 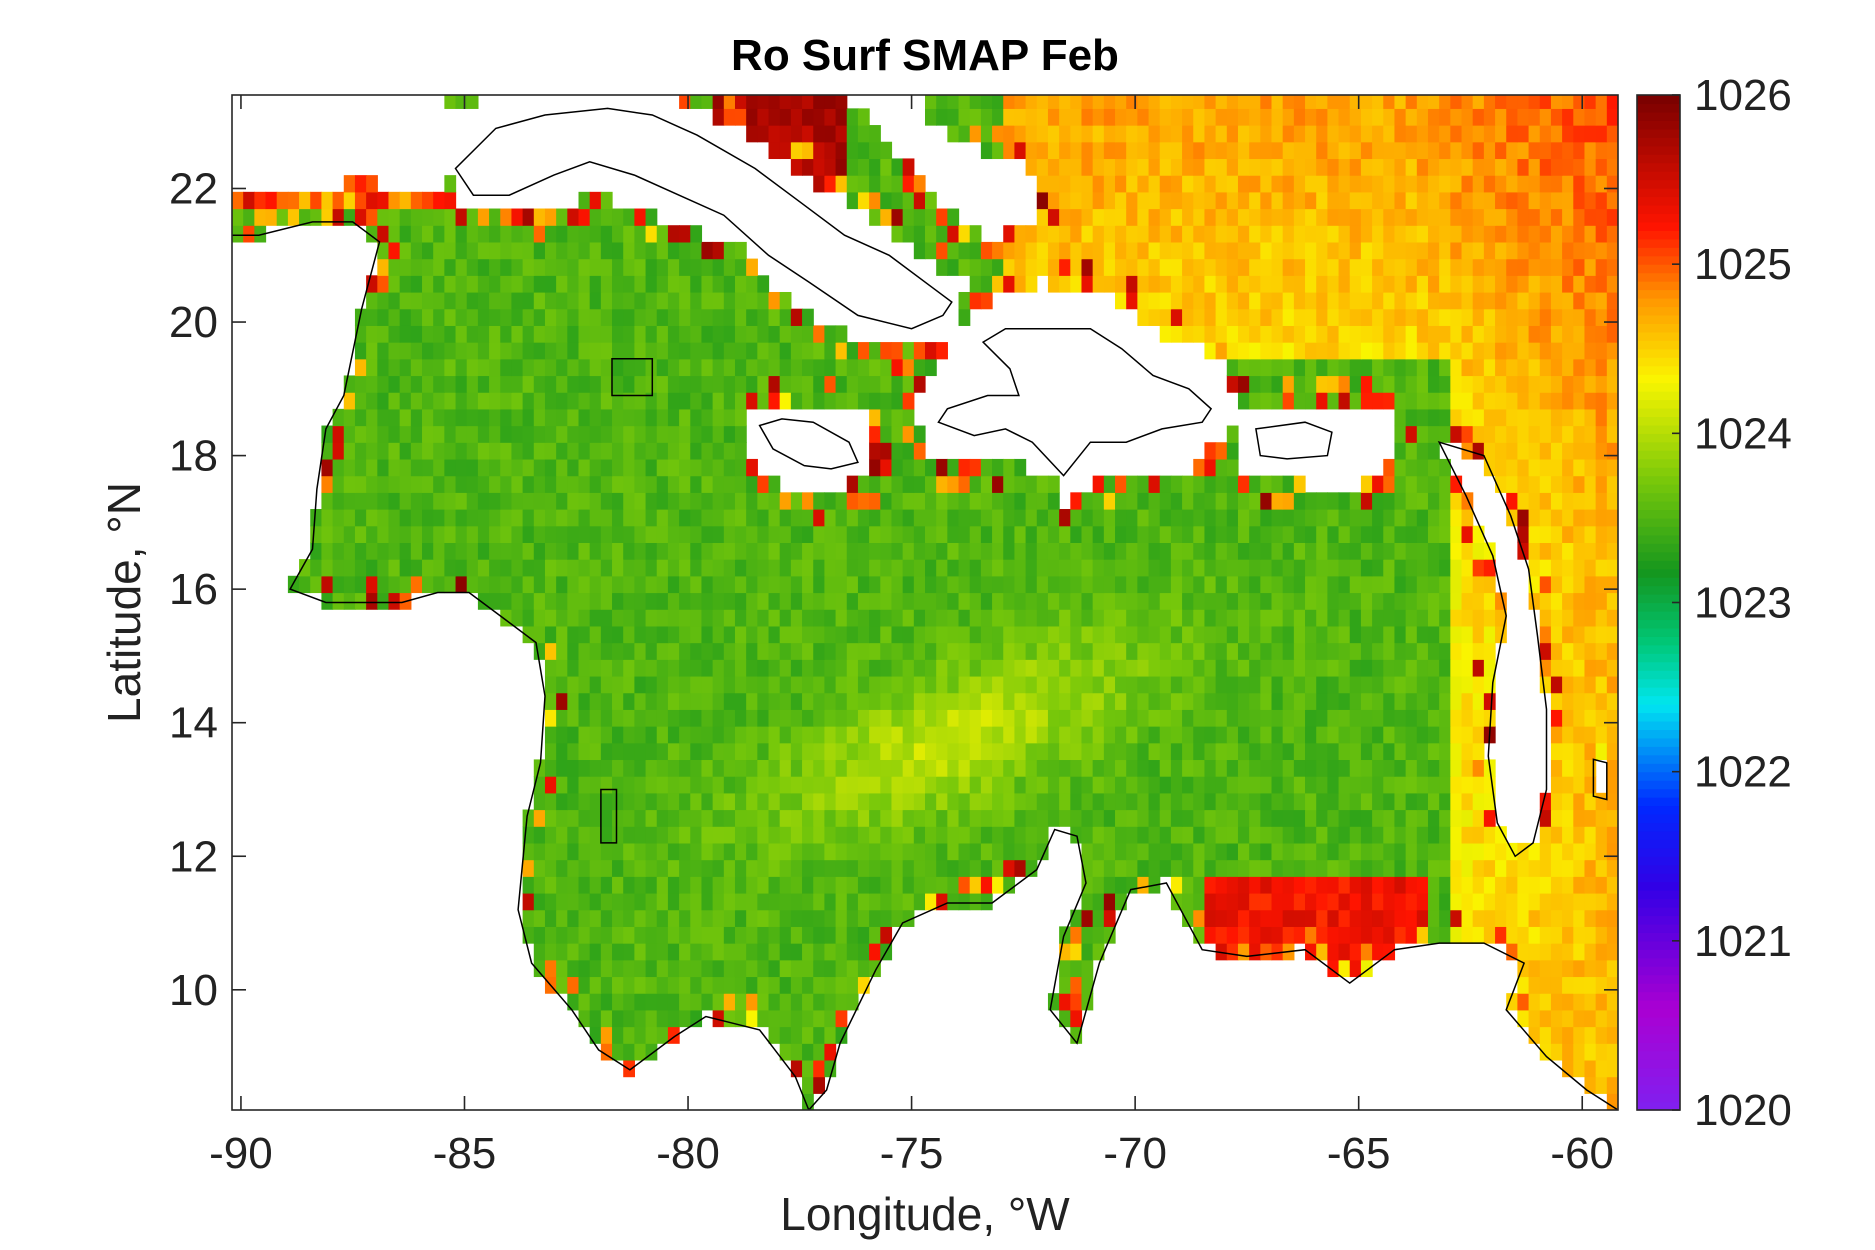 I want to click on x-tick-label: -65, so click(x=1359, y=1153).